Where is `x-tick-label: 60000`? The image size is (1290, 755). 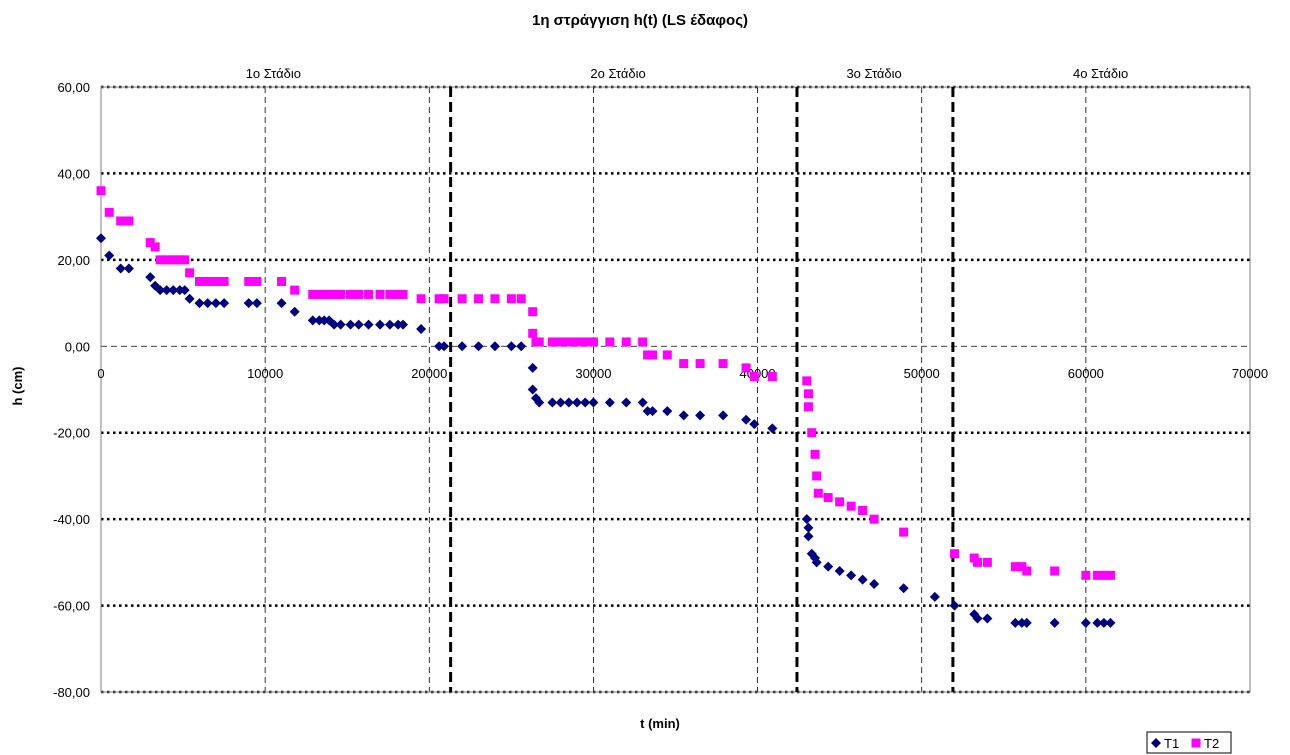 x-tick-label: 60000 is located at coordinates (1086, 373).